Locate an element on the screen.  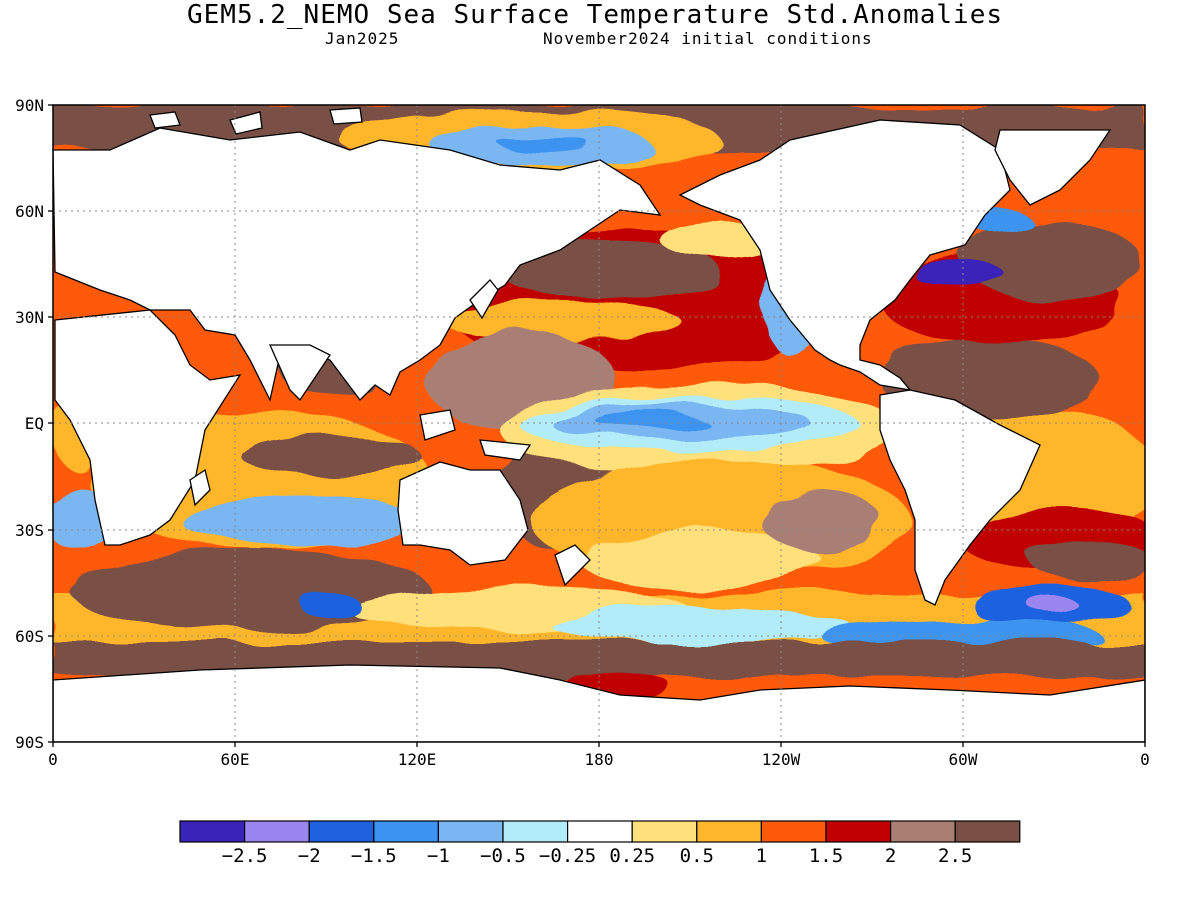
lat-label: 30N is located at coordinates (29, 317).